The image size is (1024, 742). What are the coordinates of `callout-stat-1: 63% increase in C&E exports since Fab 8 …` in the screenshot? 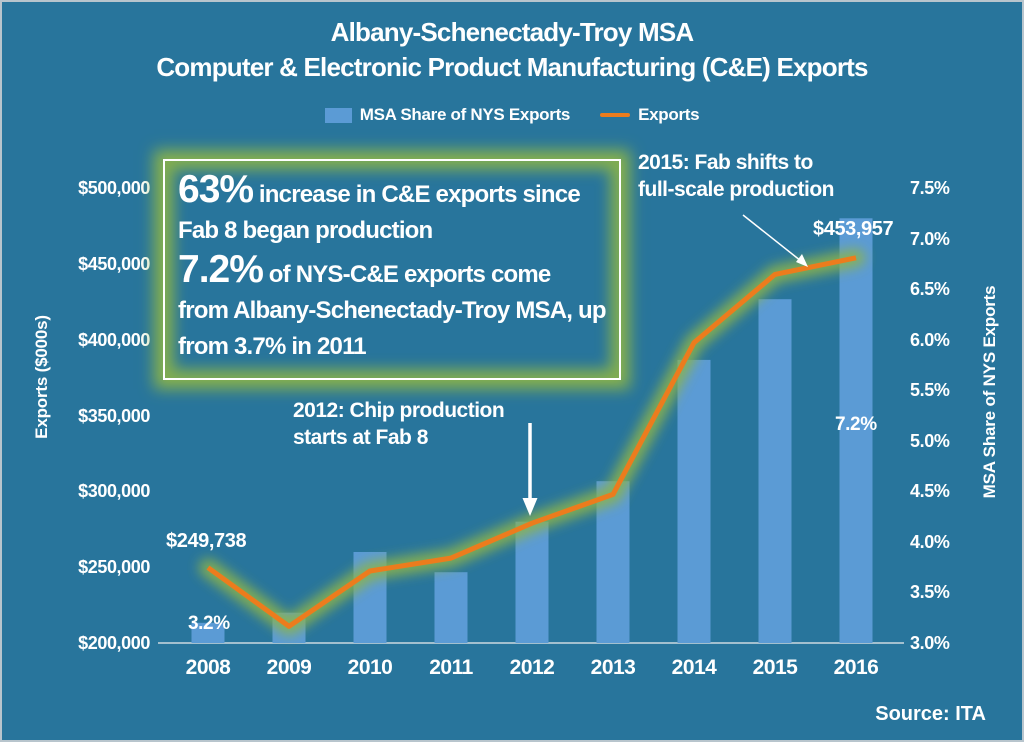 It's located at (392, 209).